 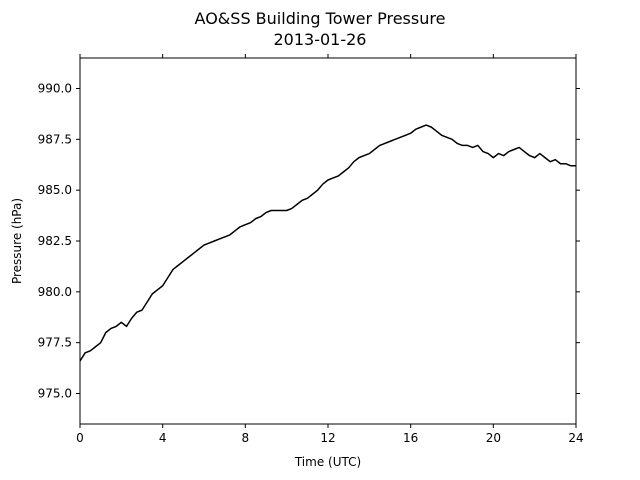 I want to click on x-tick-label: 20, so click(x=493, y=438).